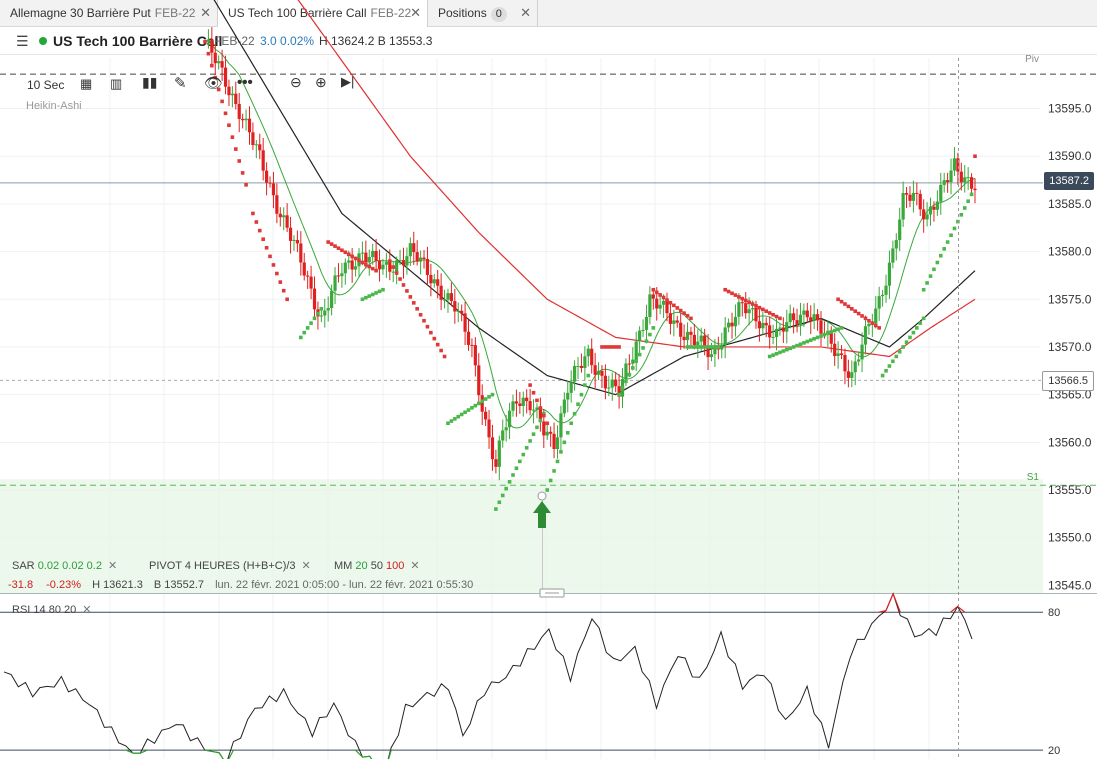  Describe the element at coordinates (213, 83) in the screenshot. I see `eye-icon: 👁` at that location.